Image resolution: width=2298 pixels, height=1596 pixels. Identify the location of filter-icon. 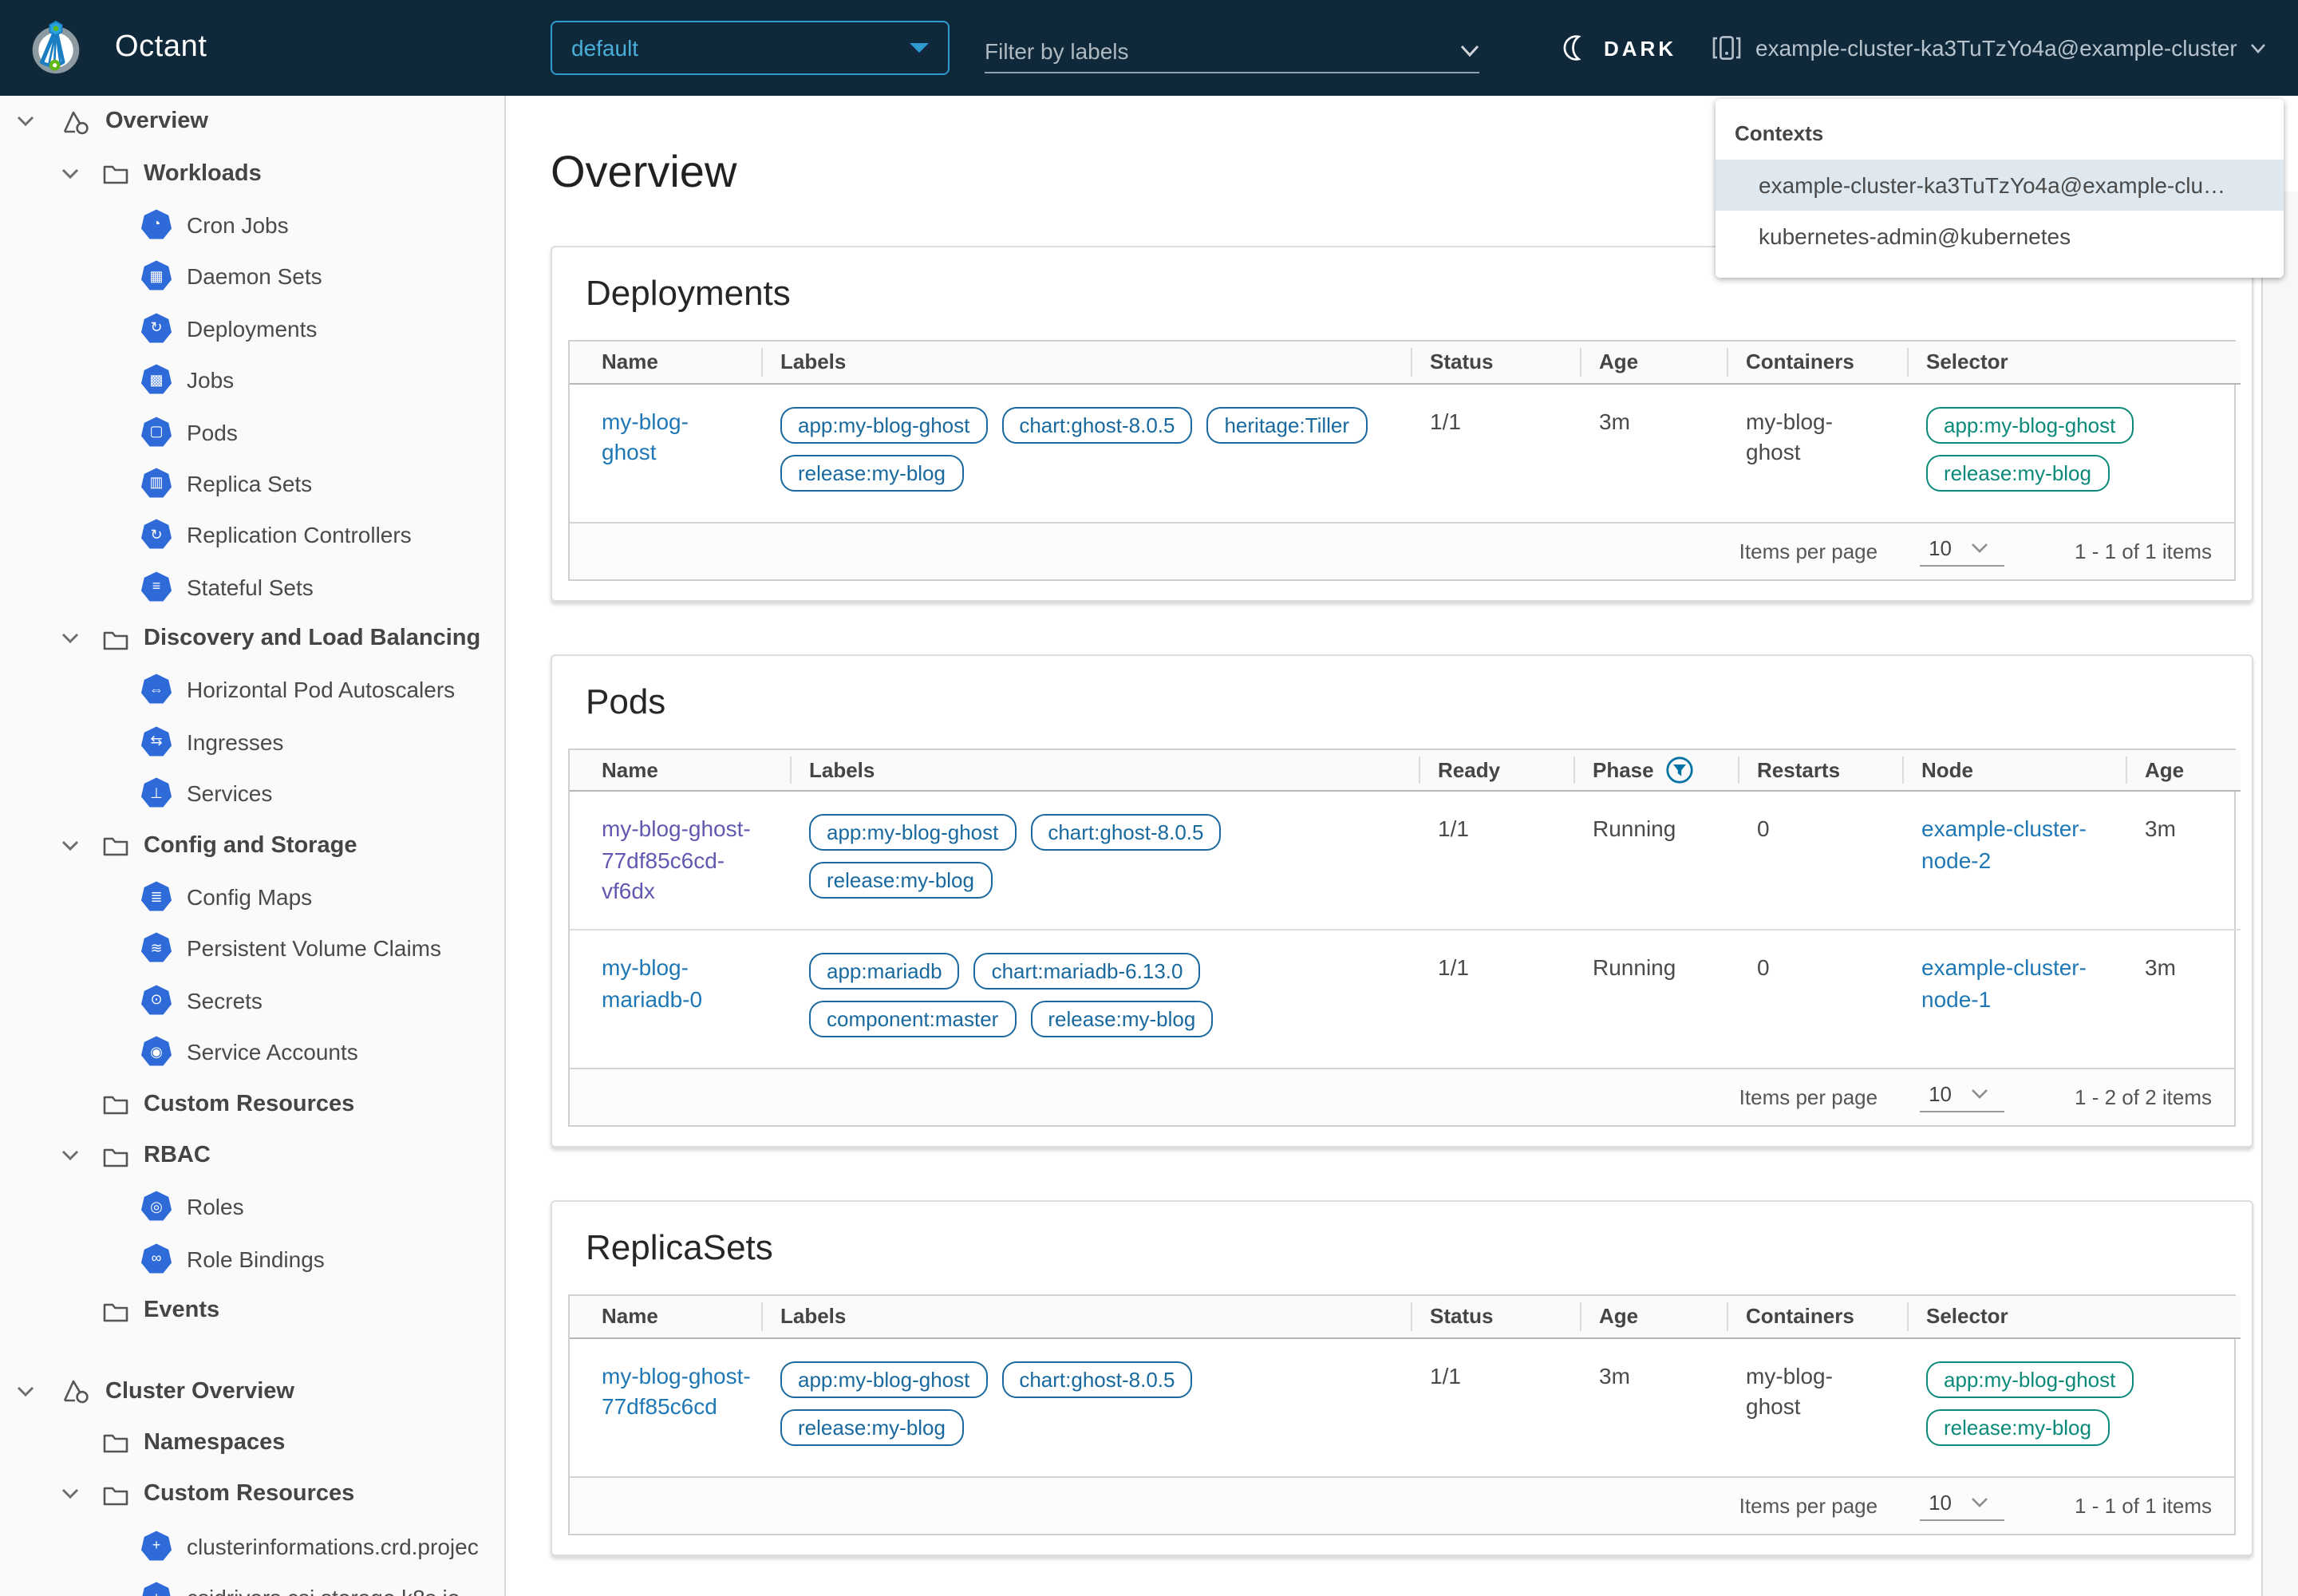
(1681, 770).